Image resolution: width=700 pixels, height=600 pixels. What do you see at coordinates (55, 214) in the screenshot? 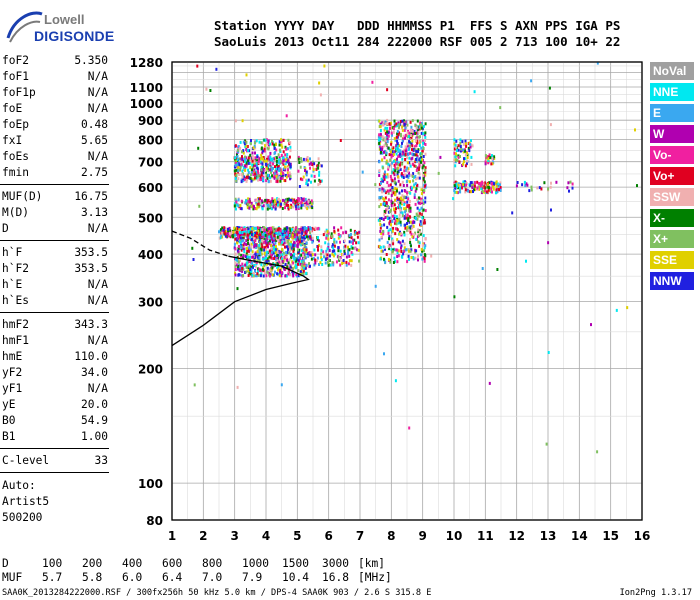
I see `param-row: M(D) 3.13` at bounding box center [55, 214].